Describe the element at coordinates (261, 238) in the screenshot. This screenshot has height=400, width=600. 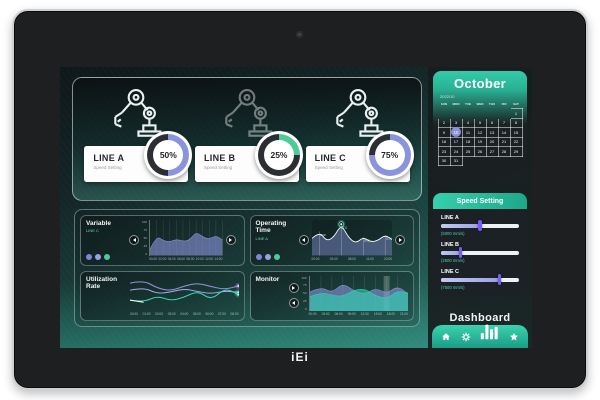
I see `panel-subtitle: LINE A` at that location.